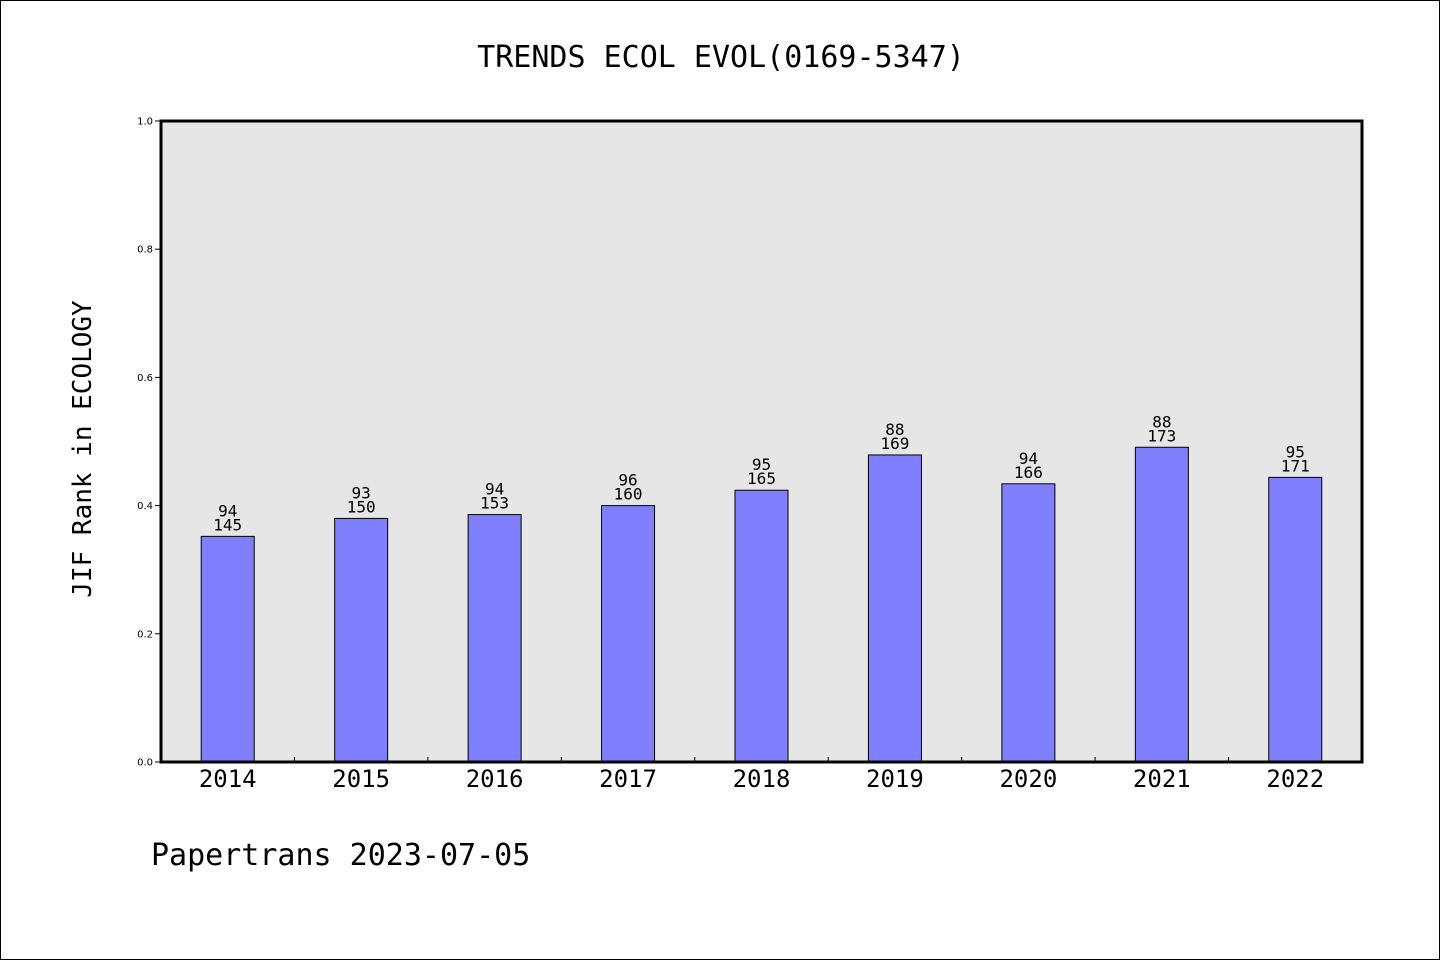  Describe the element at coordinates (761, 626) in the screenshot. I see `bar-2018` at that location.